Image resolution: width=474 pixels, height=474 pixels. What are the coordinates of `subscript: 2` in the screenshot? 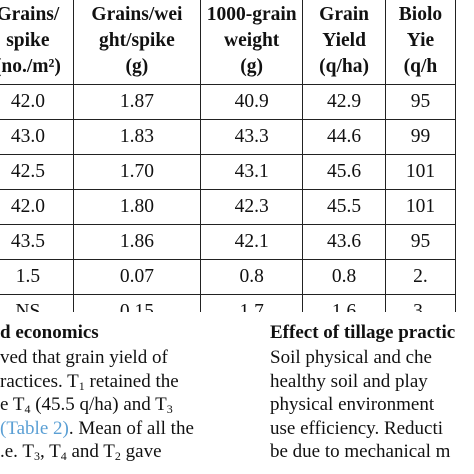 It's located at (117, 456).